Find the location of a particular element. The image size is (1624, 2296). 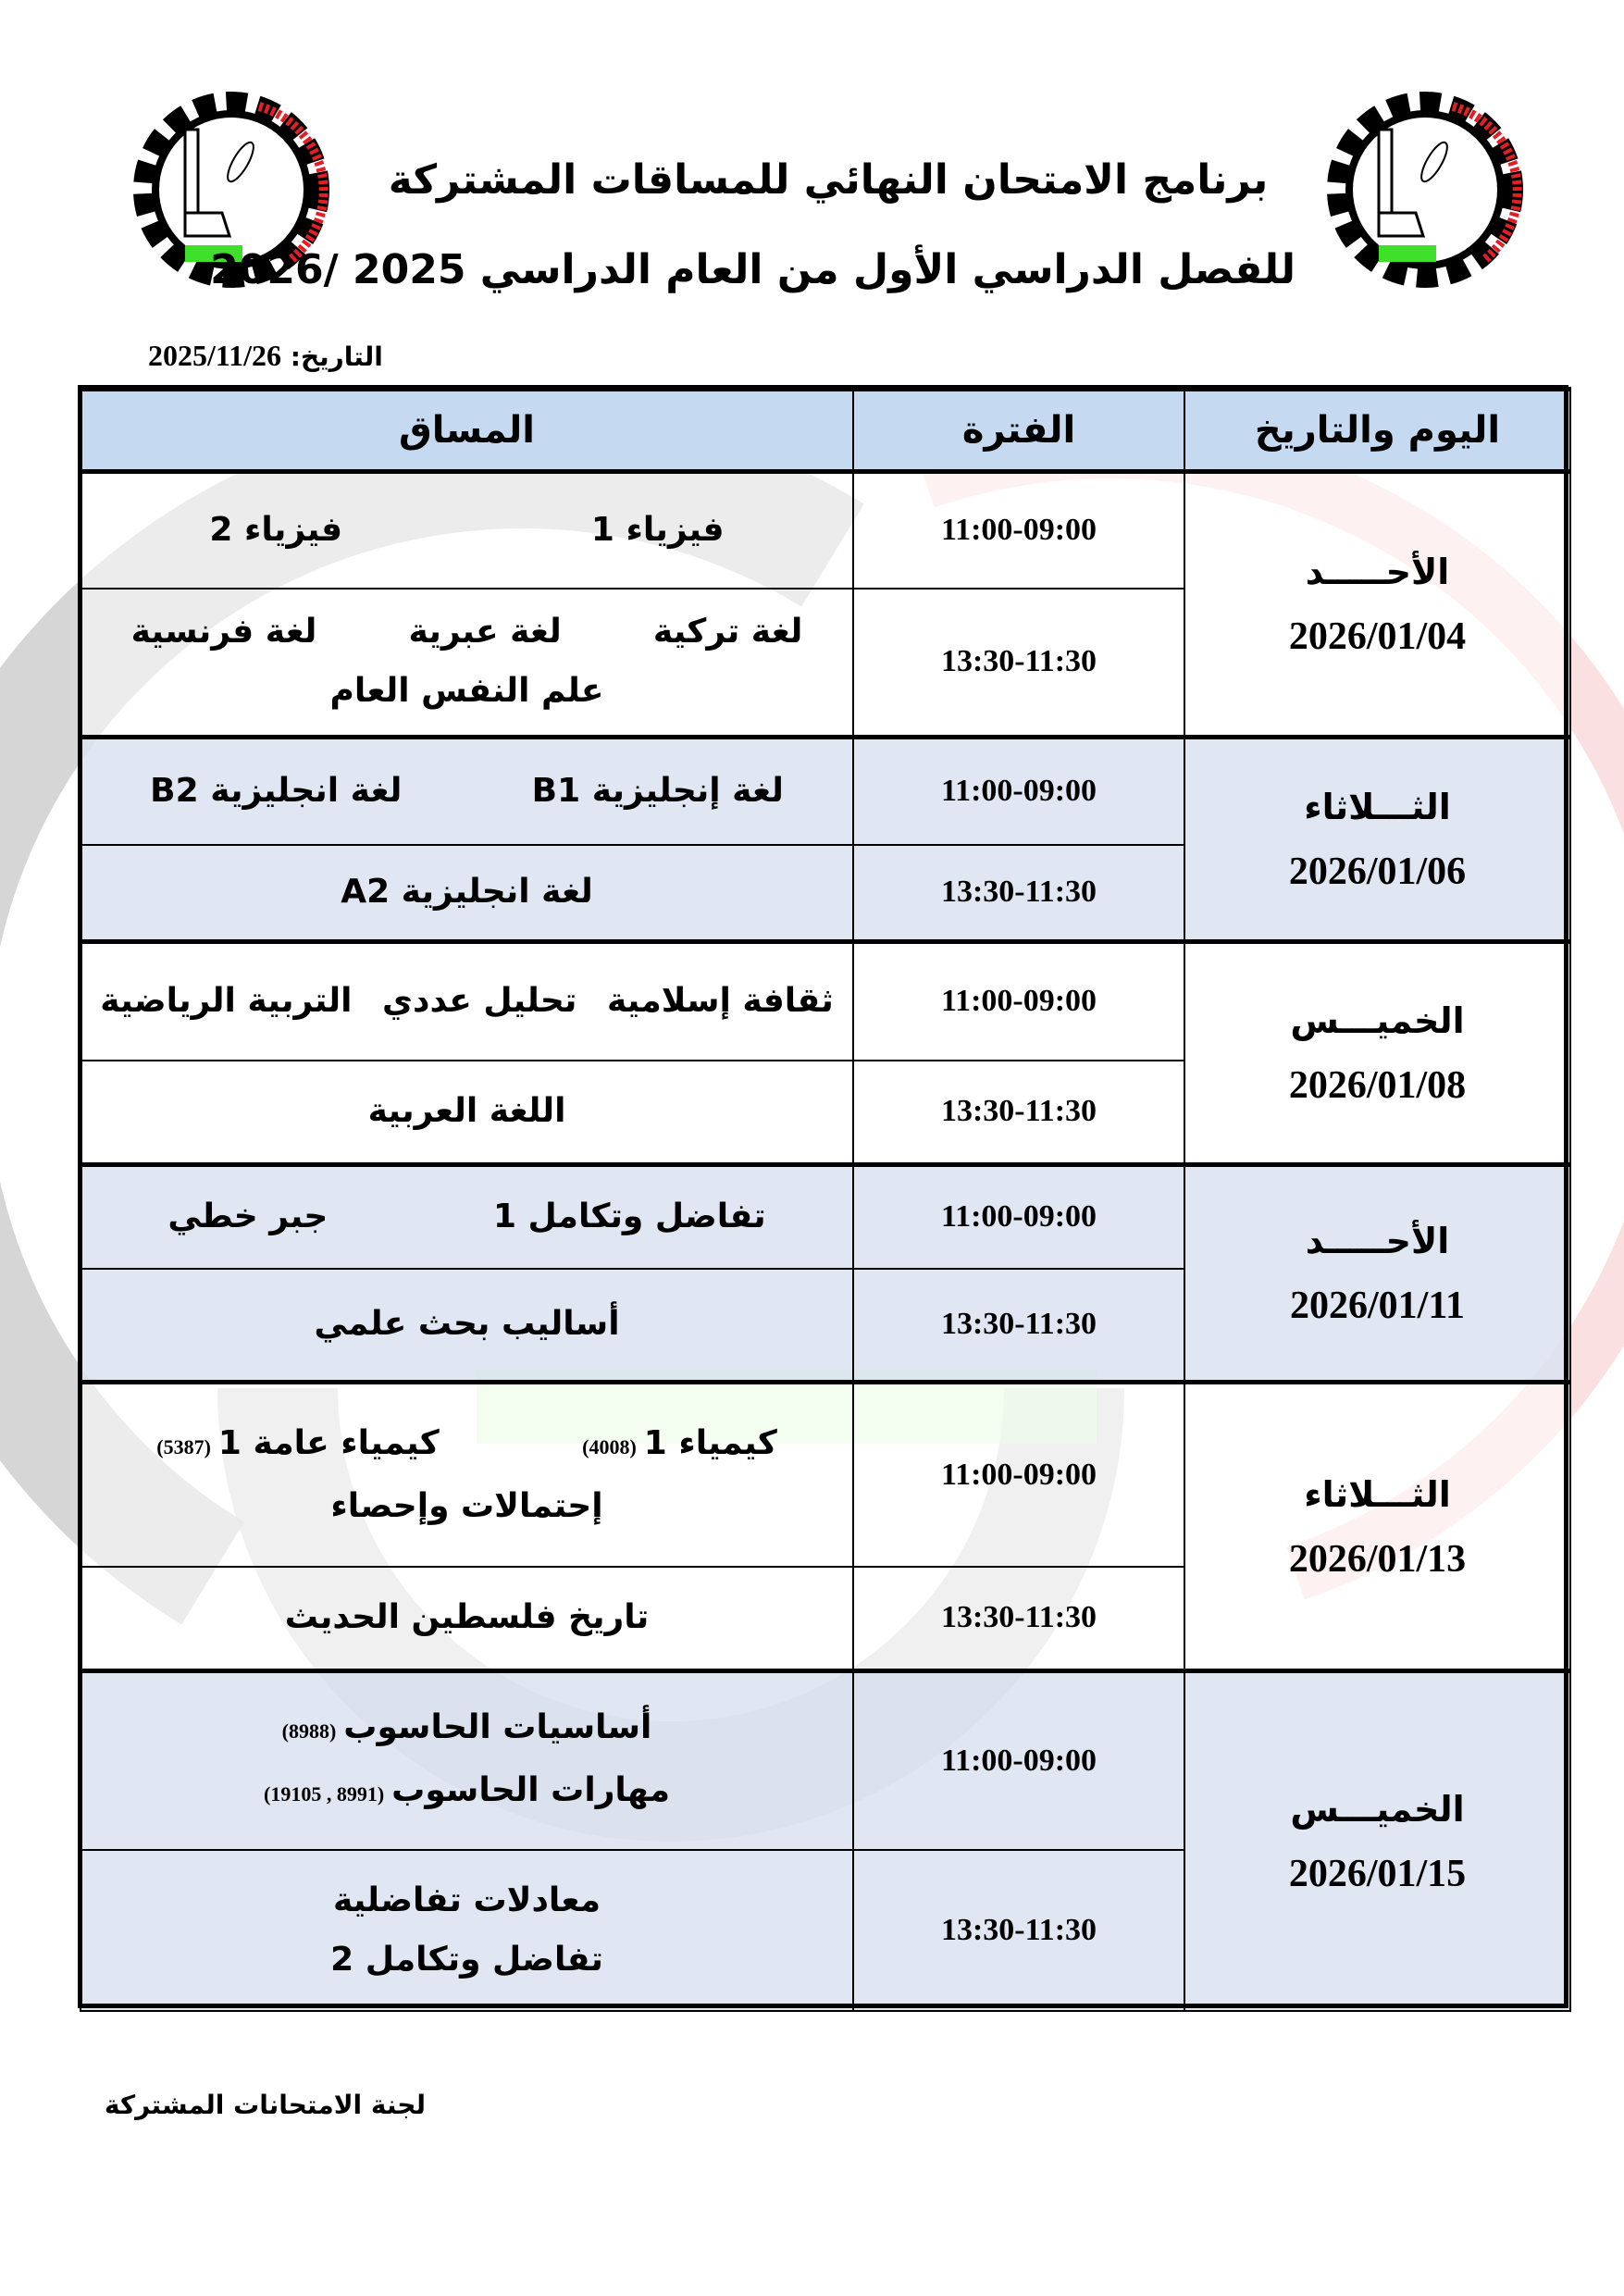

course-cell: تاريخ فلسطين الحديث is located at coordinates (467, 1619).